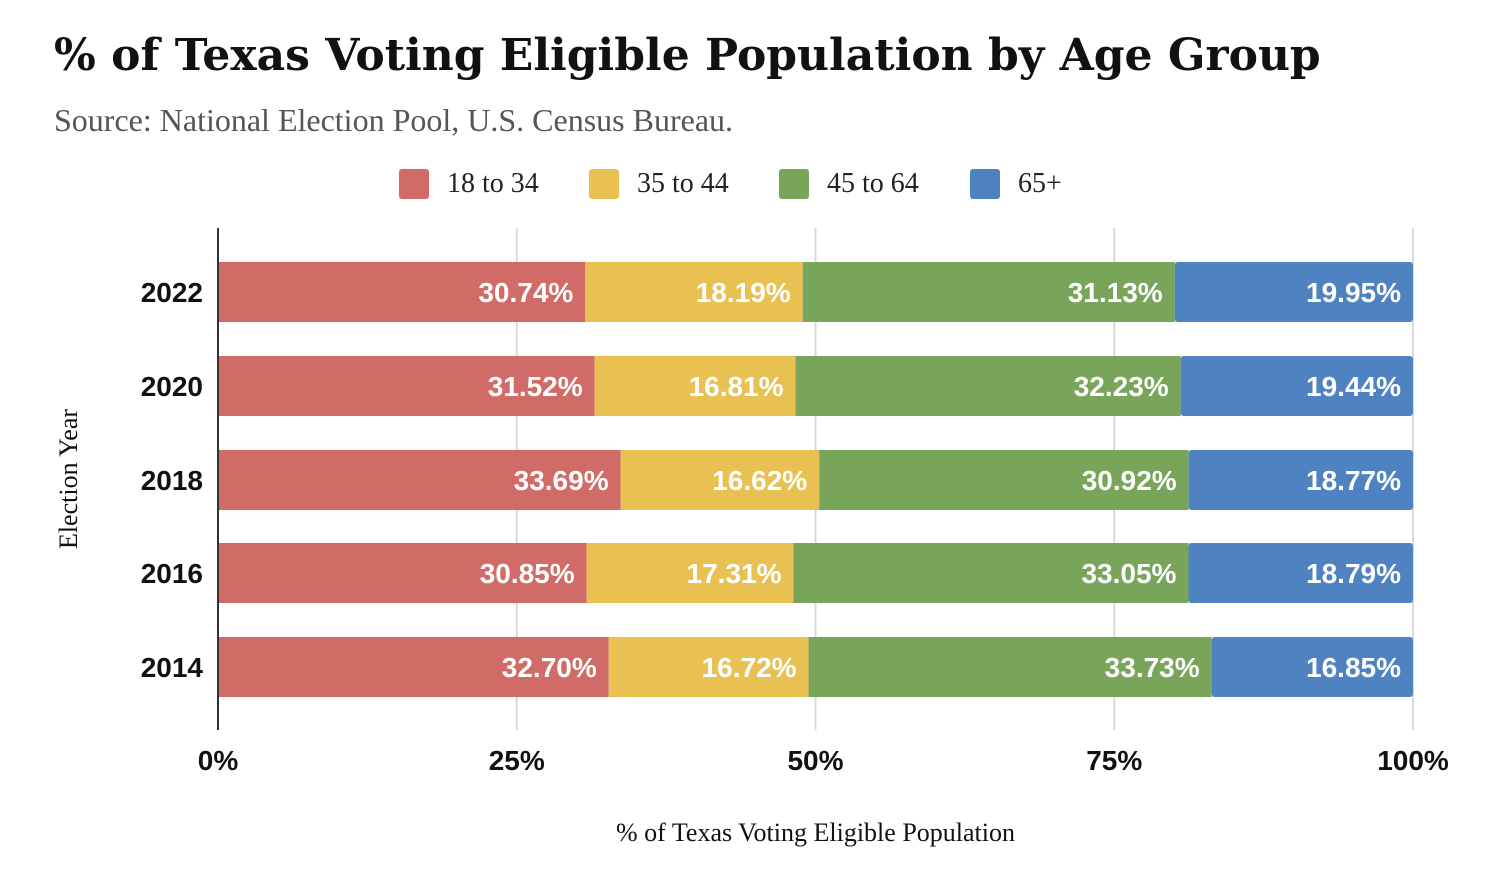  What do you see at coordinates (749, 667) in the screenshot?
I see `data-label: 16.72%` at bounding box center [749, 667].